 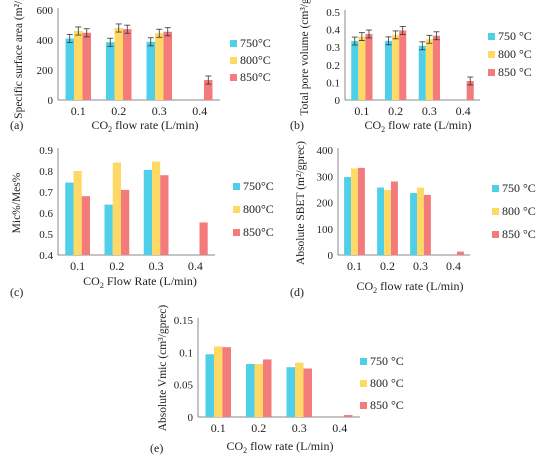 I want to click on y-axis-label: Total pore volume (cm³/g), so click(x=305, y=58).